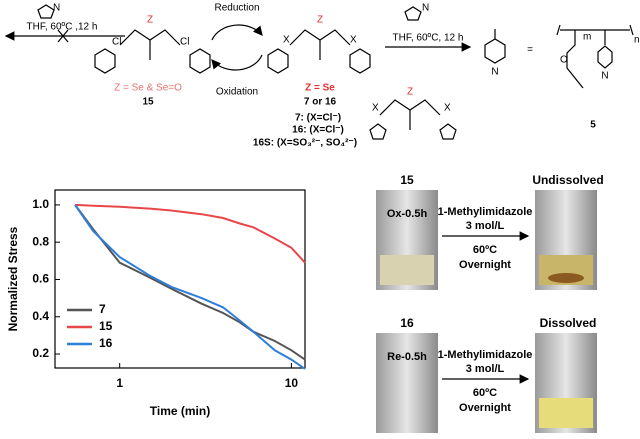  Describe the element at coordinates (318, 118) in the screenshot. I see `note: 7: (X=Cl⁻)` at that location.